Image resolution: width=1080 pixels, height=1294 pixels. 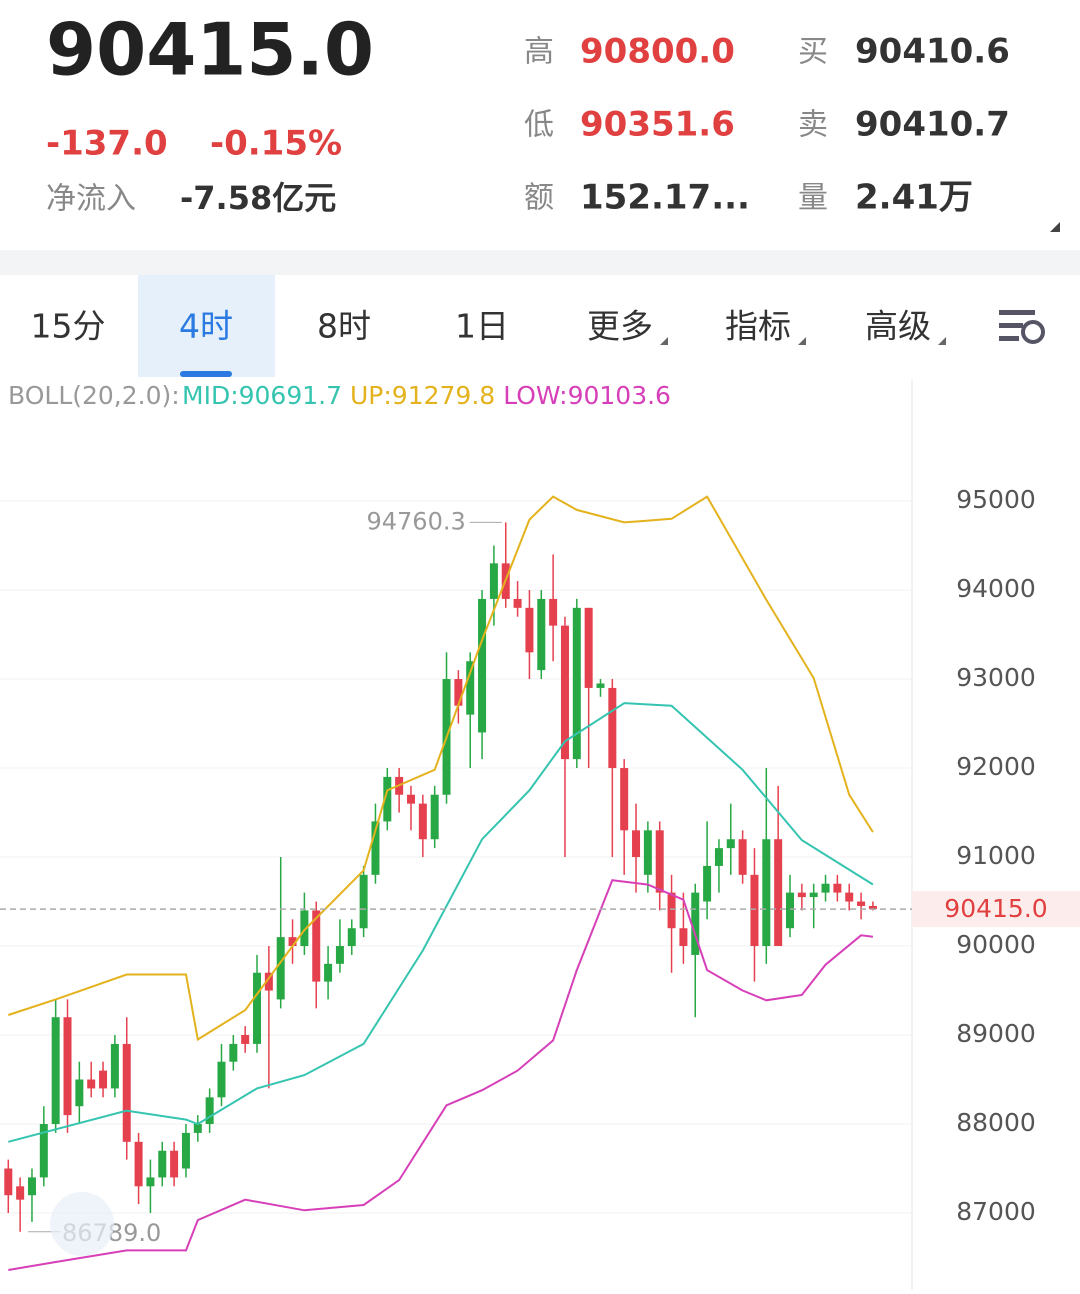 I want to click on y-tick-label: 92000, so click(x=996, y=766).